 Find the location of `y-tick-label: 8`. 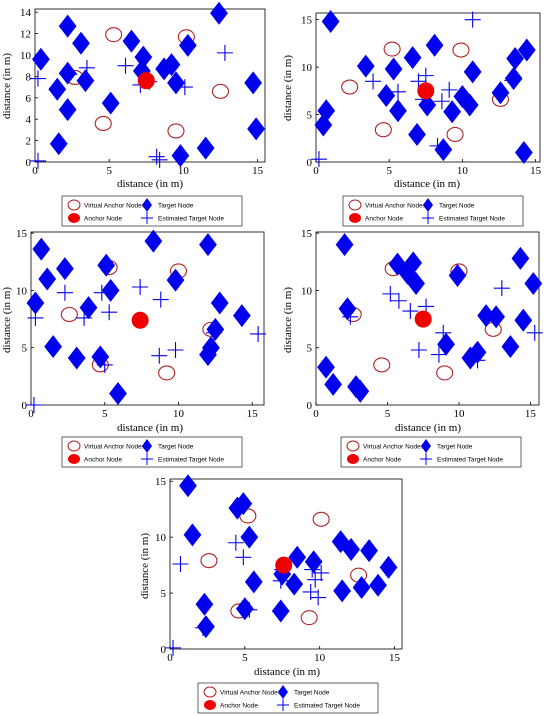

y-tick-label: 8 is located at coordinates (29, 77).